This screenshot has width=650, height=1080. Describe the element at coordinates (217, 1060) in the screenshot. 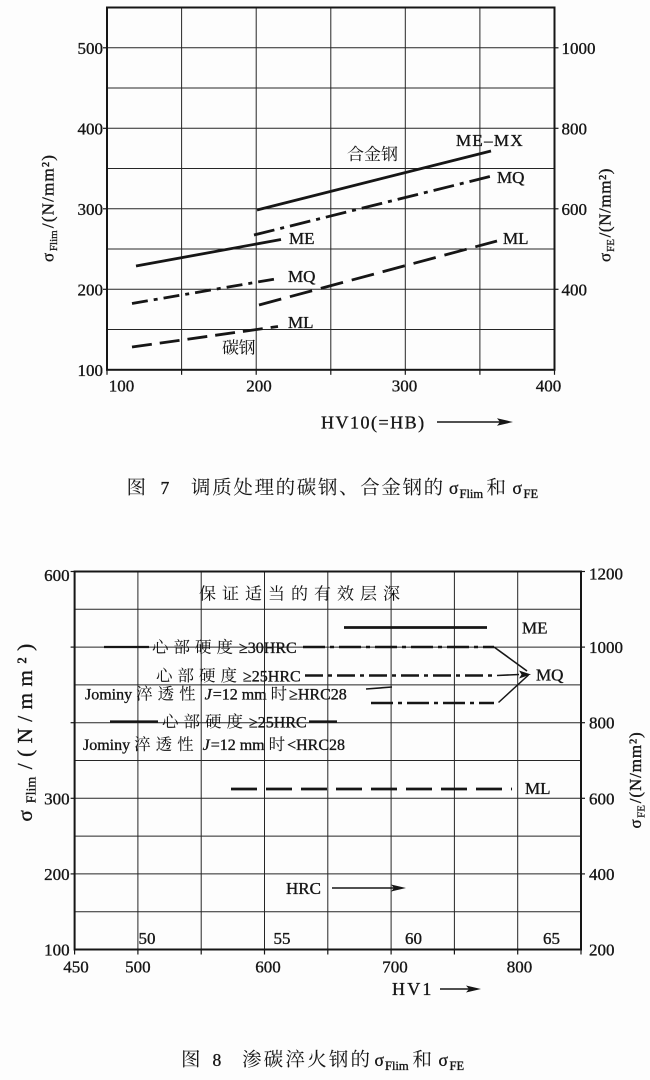

I see `svg-text: 8` at that location.